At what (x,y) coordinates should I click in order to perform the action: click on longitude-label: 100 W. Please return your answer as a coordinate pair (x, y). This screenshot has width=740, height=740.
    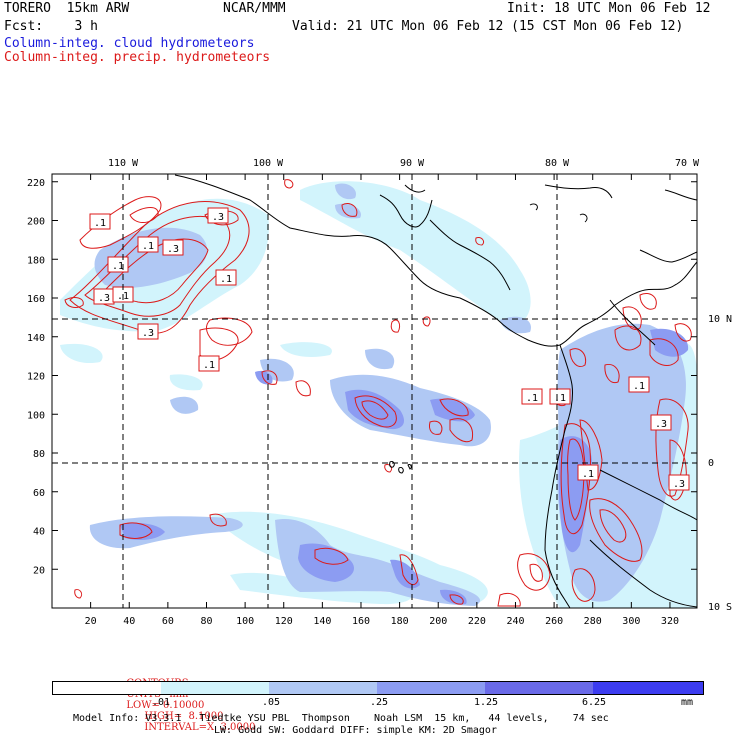
    Looking at the image, I should click on (268, 163).